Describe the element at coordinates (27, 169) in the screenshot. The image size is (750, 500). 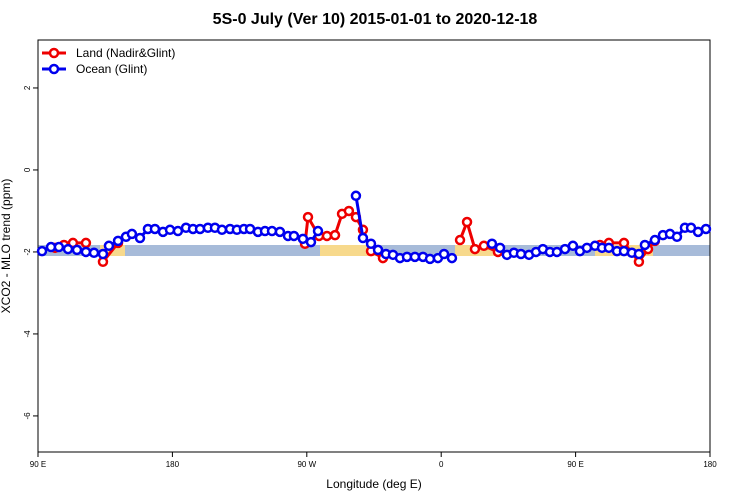
I see `y-tick-label: 0` at that location.